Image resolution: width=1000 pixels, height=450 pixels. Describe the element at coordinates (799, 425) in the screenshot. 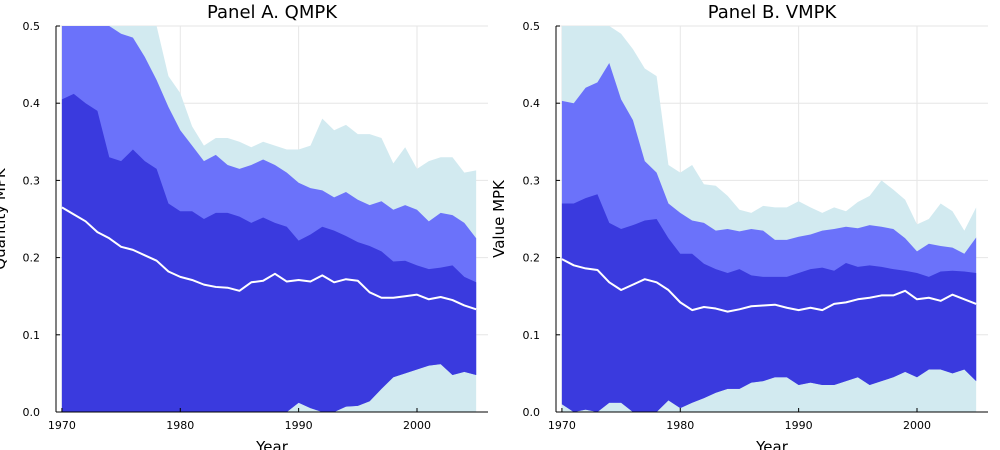

I see `panel-b-x-tick-label: 1990` at that location.